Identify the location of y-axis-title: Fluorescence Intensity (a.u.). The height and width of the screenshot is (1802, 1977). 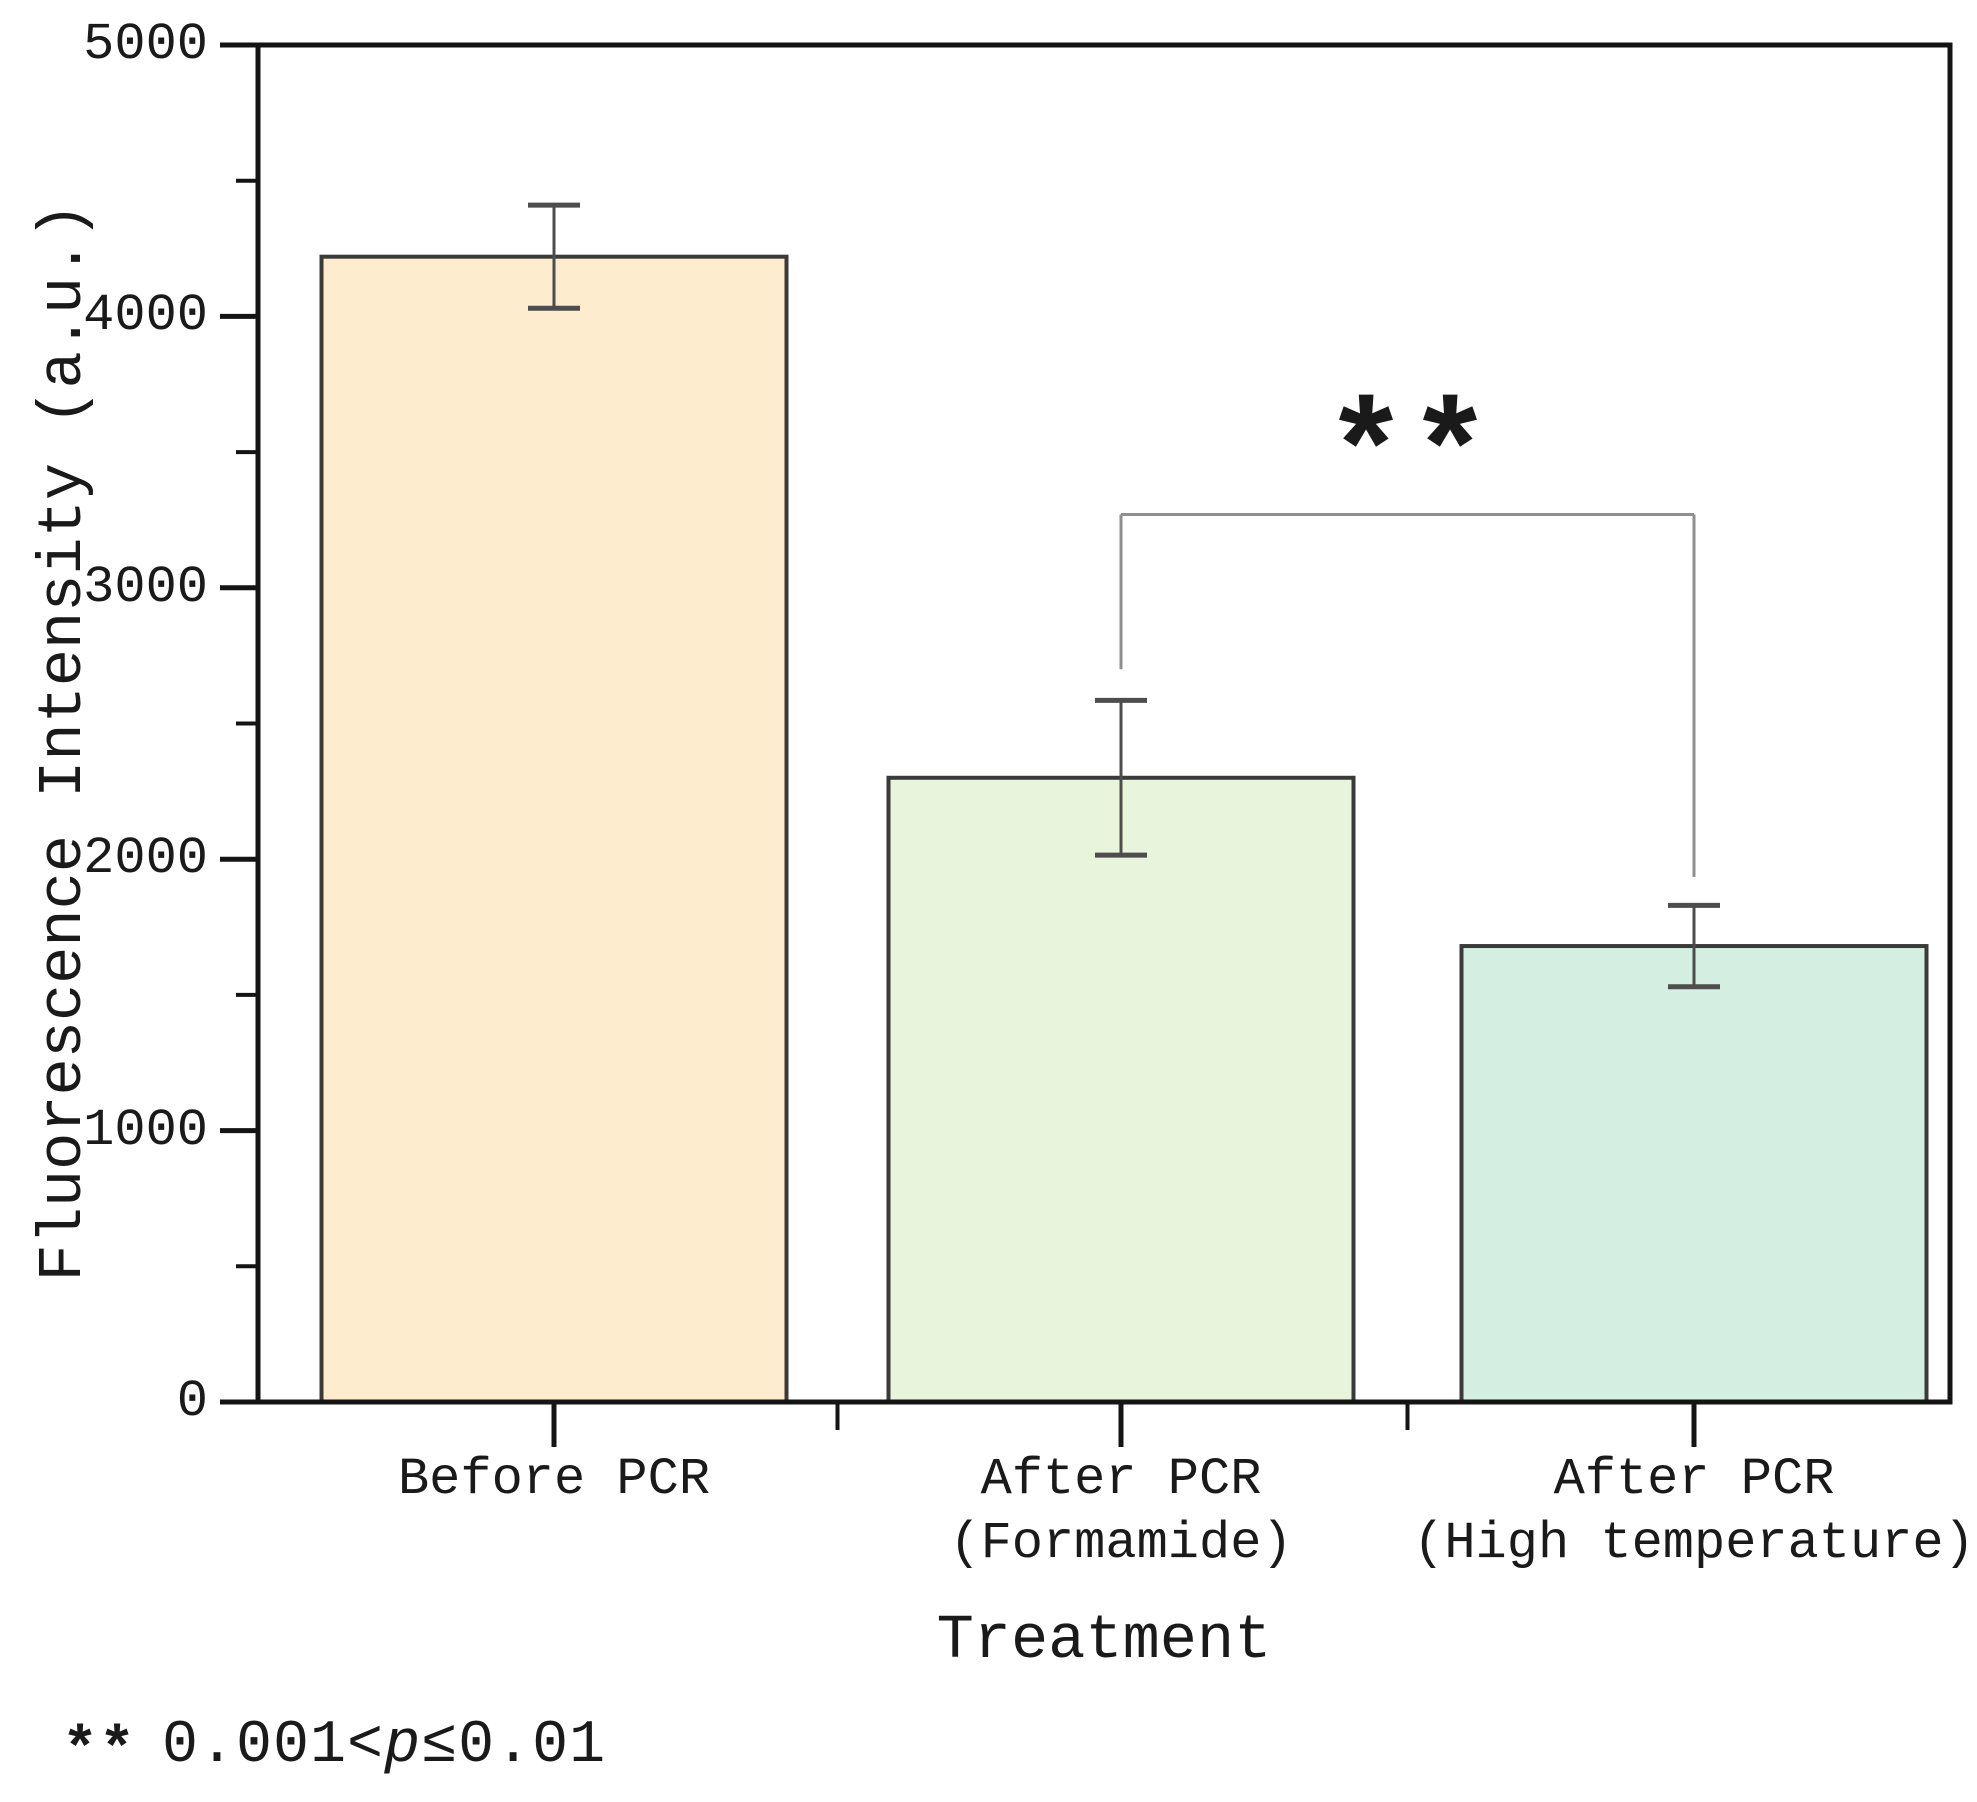
(63, 742).